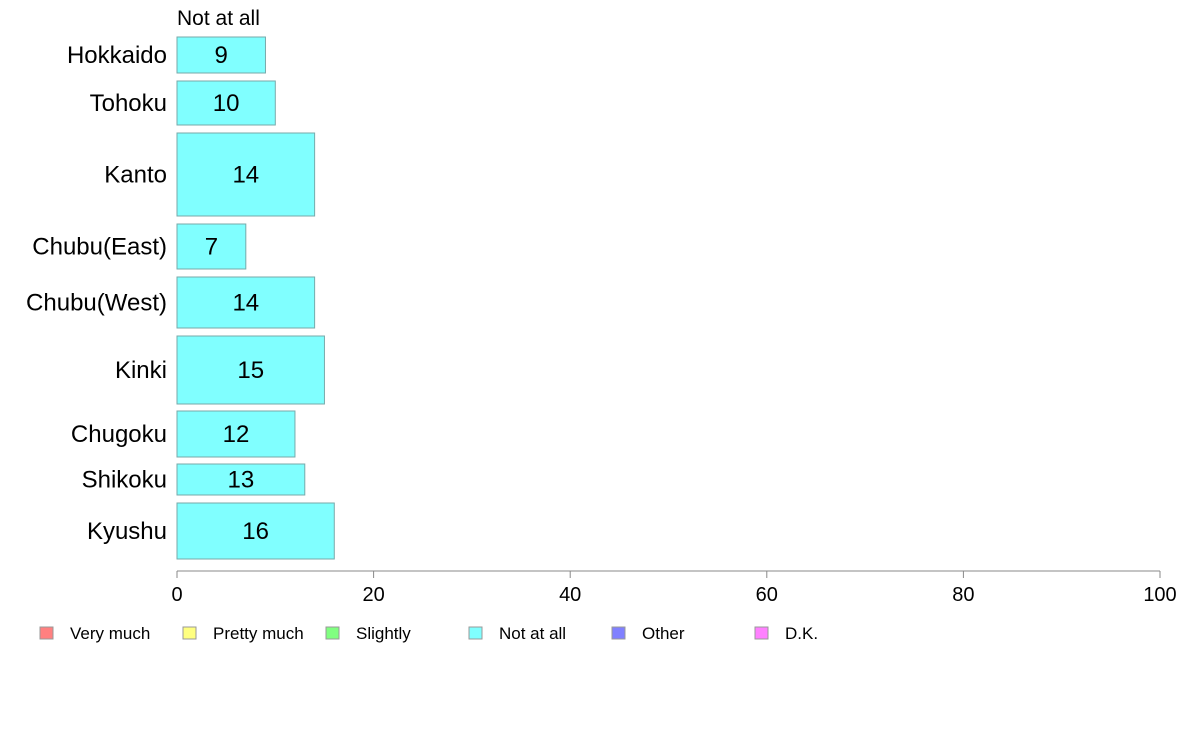  Describe the element at coordinates (127, 531) in the screenshot. I see `category-label: Kyushu` at that location.